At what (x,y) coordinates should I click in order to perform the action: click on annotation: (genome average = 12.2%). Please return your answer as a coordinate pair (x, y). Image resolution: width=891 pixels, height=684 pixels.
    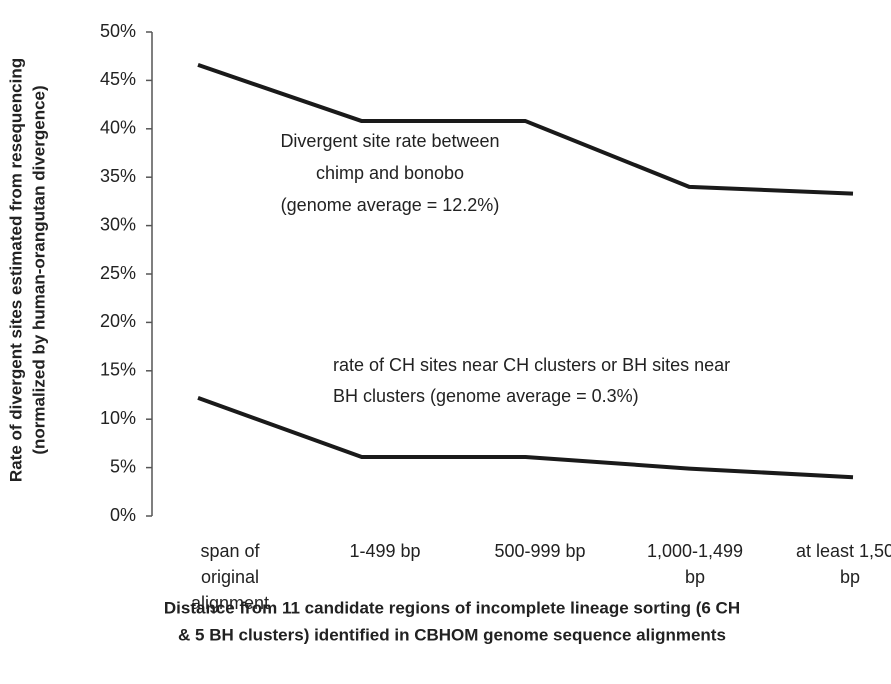
    Looking at the image, I should click on (390, 205).